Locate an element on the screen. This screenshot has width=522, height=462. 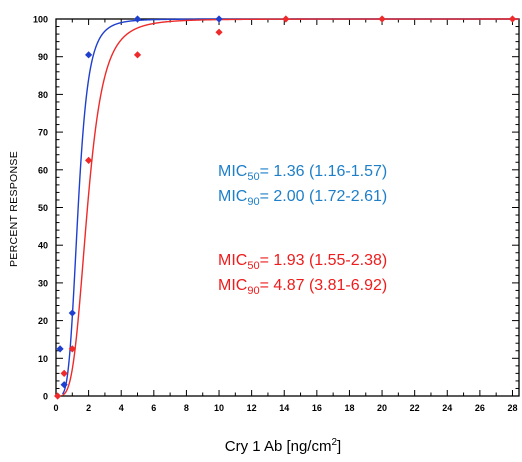
x-axis-title-end: ] is located at coordinates (339, 446).